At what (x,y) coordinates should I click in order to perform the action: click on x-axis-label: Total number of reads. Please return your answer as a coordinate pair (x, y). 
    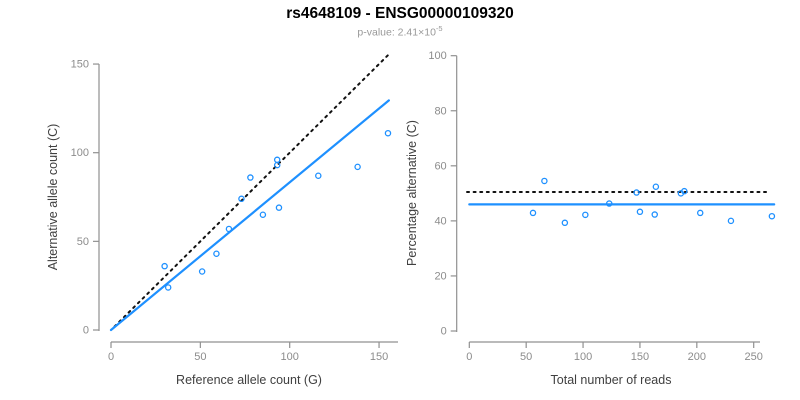
    Looking at the image, I should click on (611, 380).